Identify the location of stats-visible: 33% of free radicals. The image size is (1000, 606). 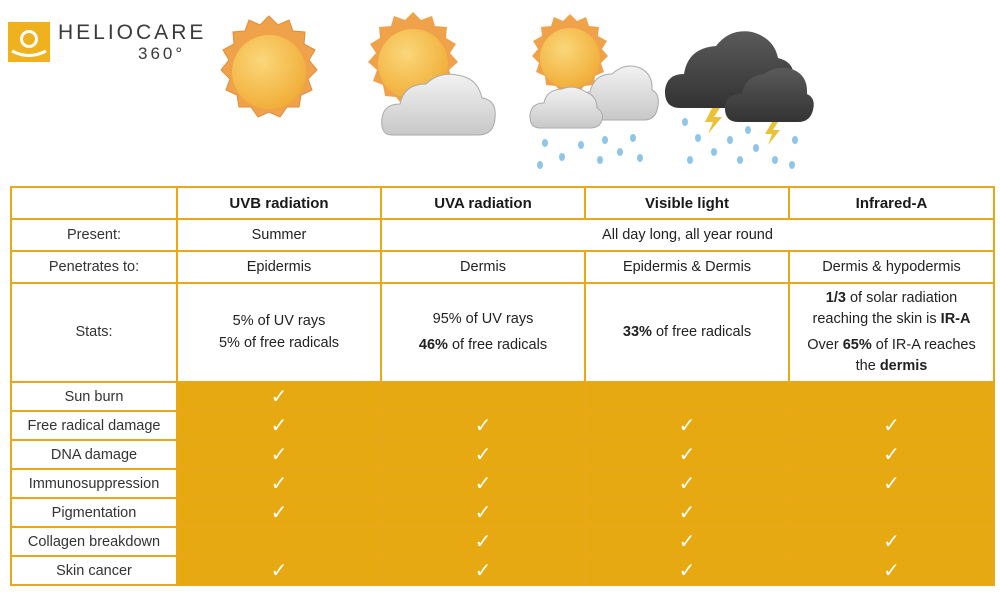
(687, 332).